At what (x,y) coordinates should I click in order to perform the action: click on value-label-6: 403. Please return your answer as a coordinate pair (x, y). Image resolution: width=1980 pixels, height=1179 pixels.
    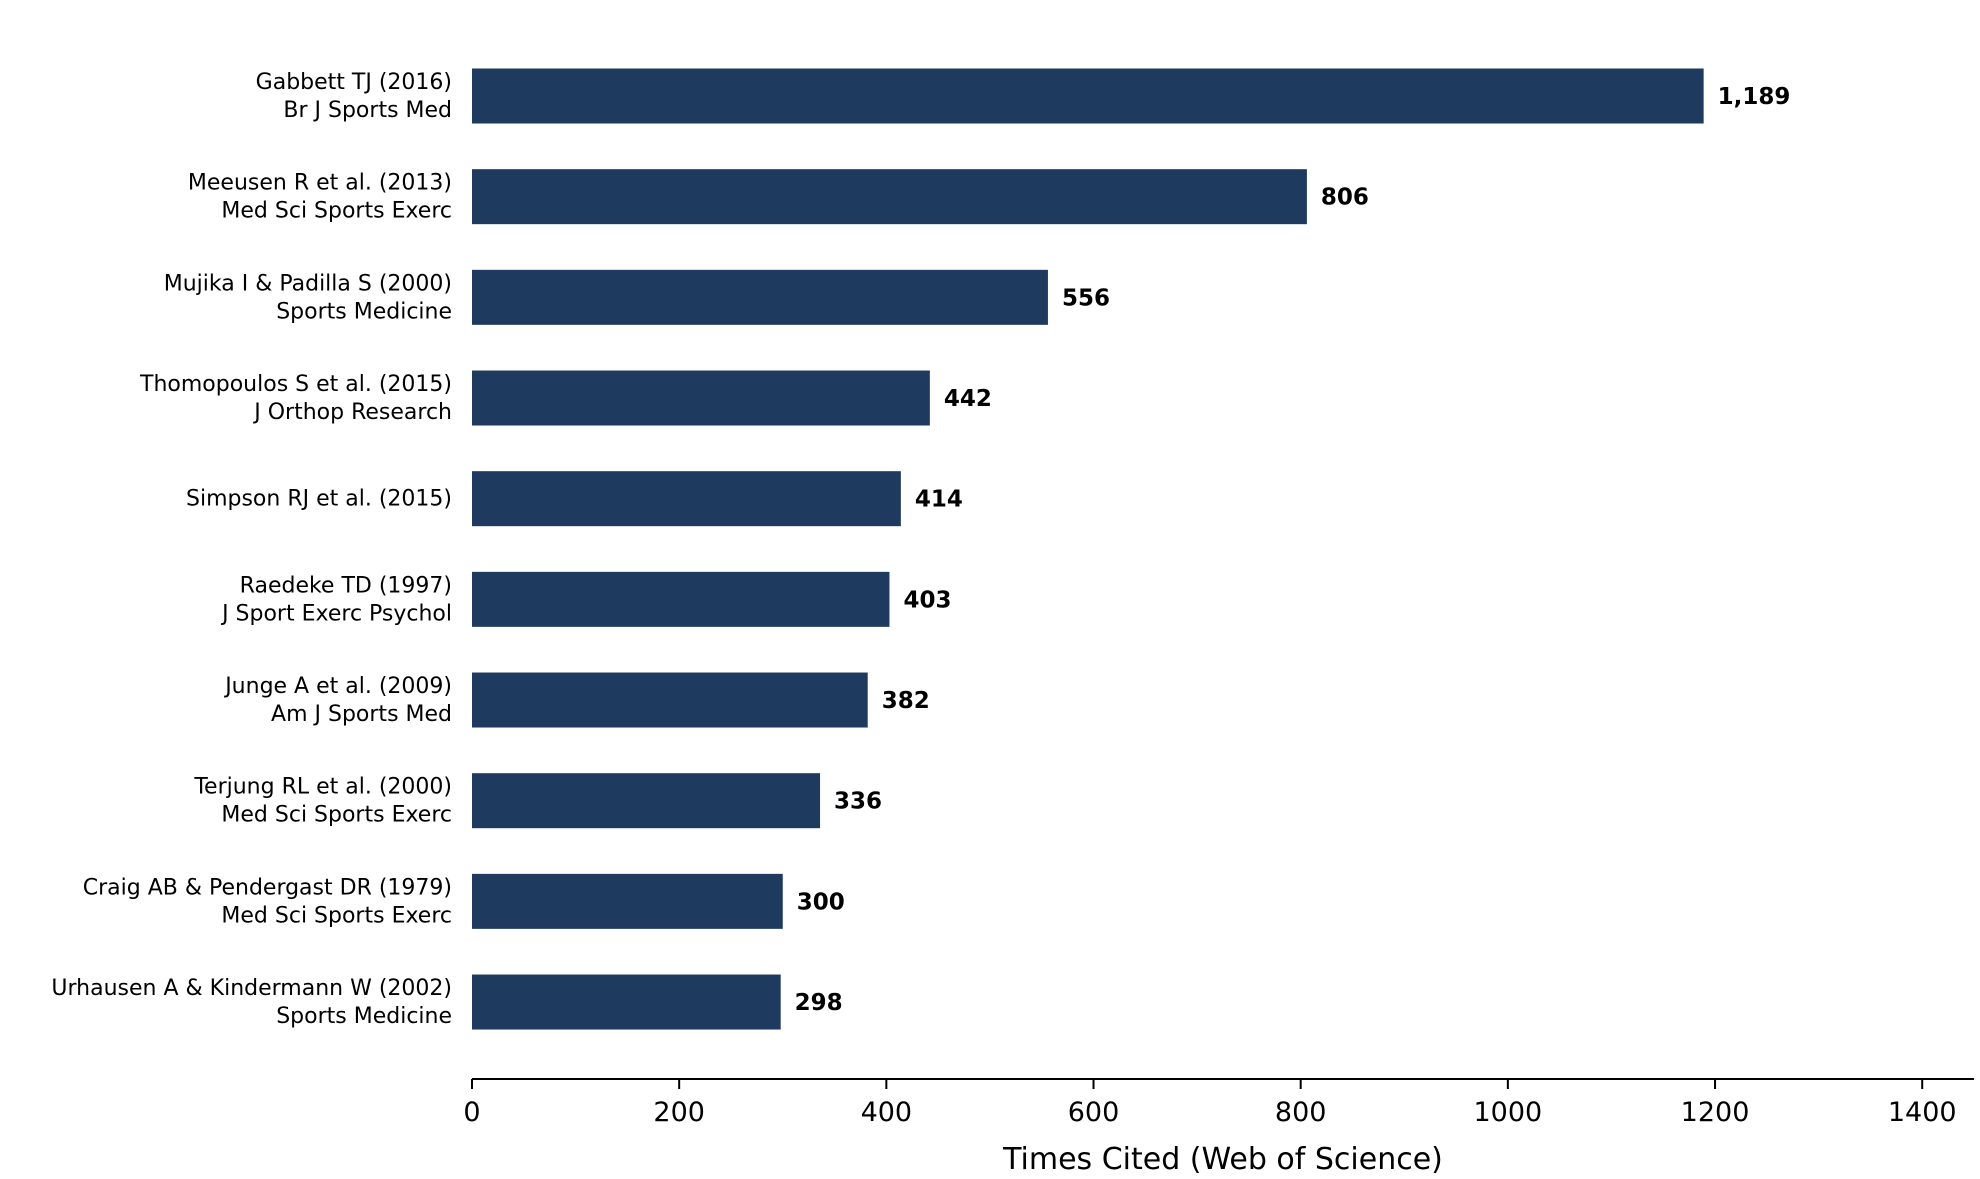
    Looking at the image, I should click on (927, 600).